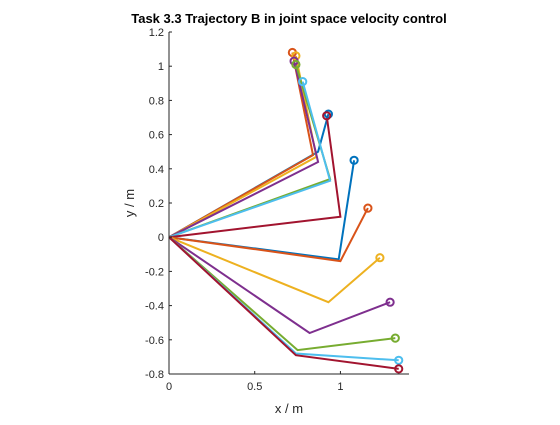 Image resolution: width=560 pixels, height=425 pixels. I want to click on x-tick-label: 1, so click(340, 387).